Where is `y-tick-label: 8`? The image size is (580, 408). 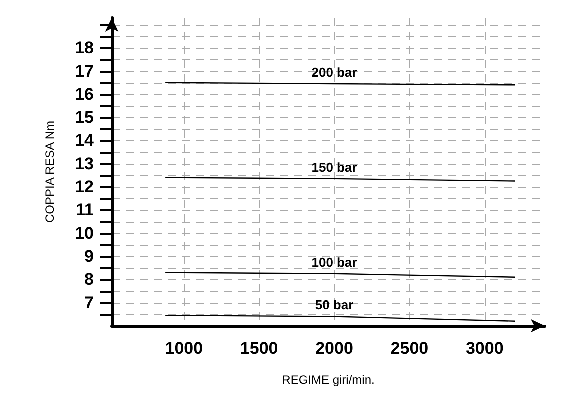
y-tick-label: 8 is located at coordinates (89, 280).